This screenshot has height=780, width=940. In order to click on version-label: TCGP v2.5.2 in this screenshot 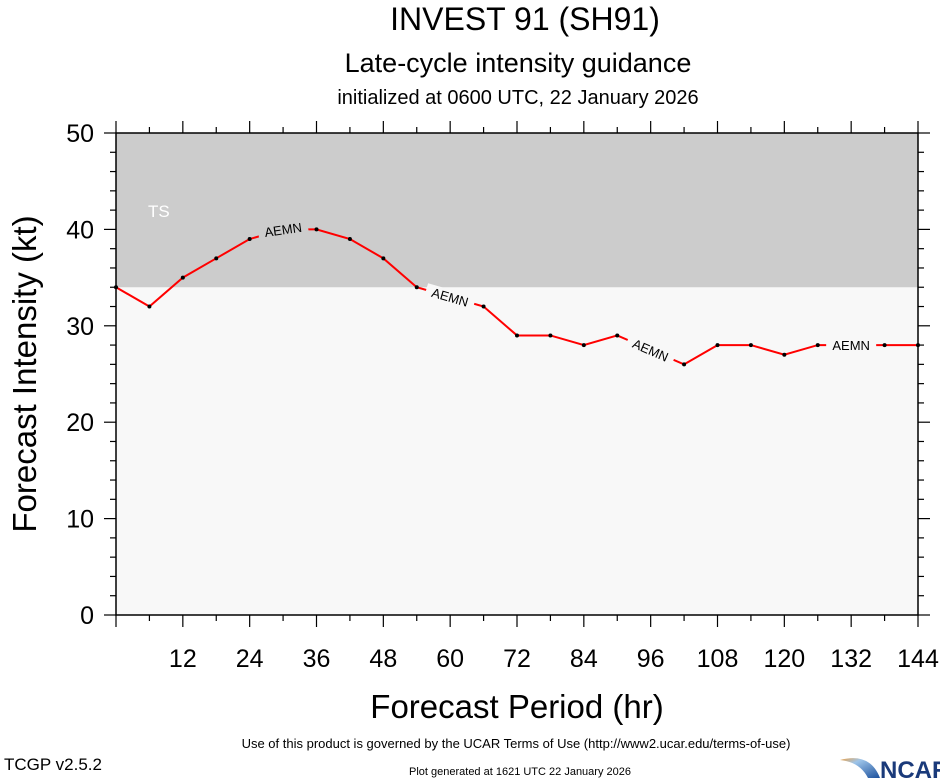, I will do `click(53, 764)`.